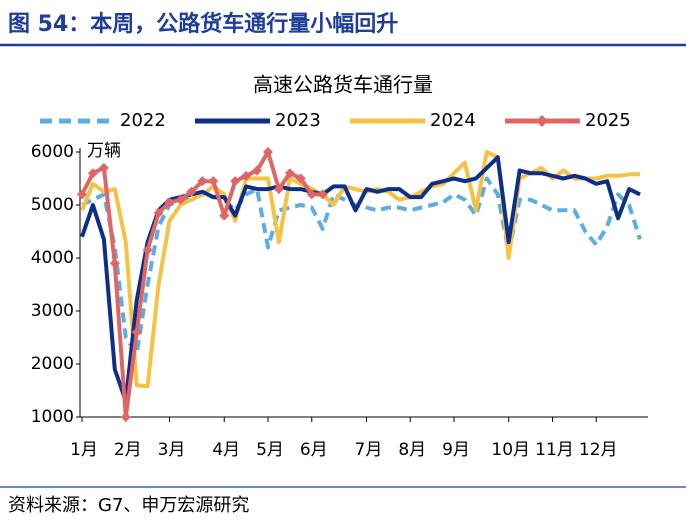  What do you see at coordinates (412, 450) in the screenshot?
I see `x-tick-label: 8月` at bounding box center [412, 450].